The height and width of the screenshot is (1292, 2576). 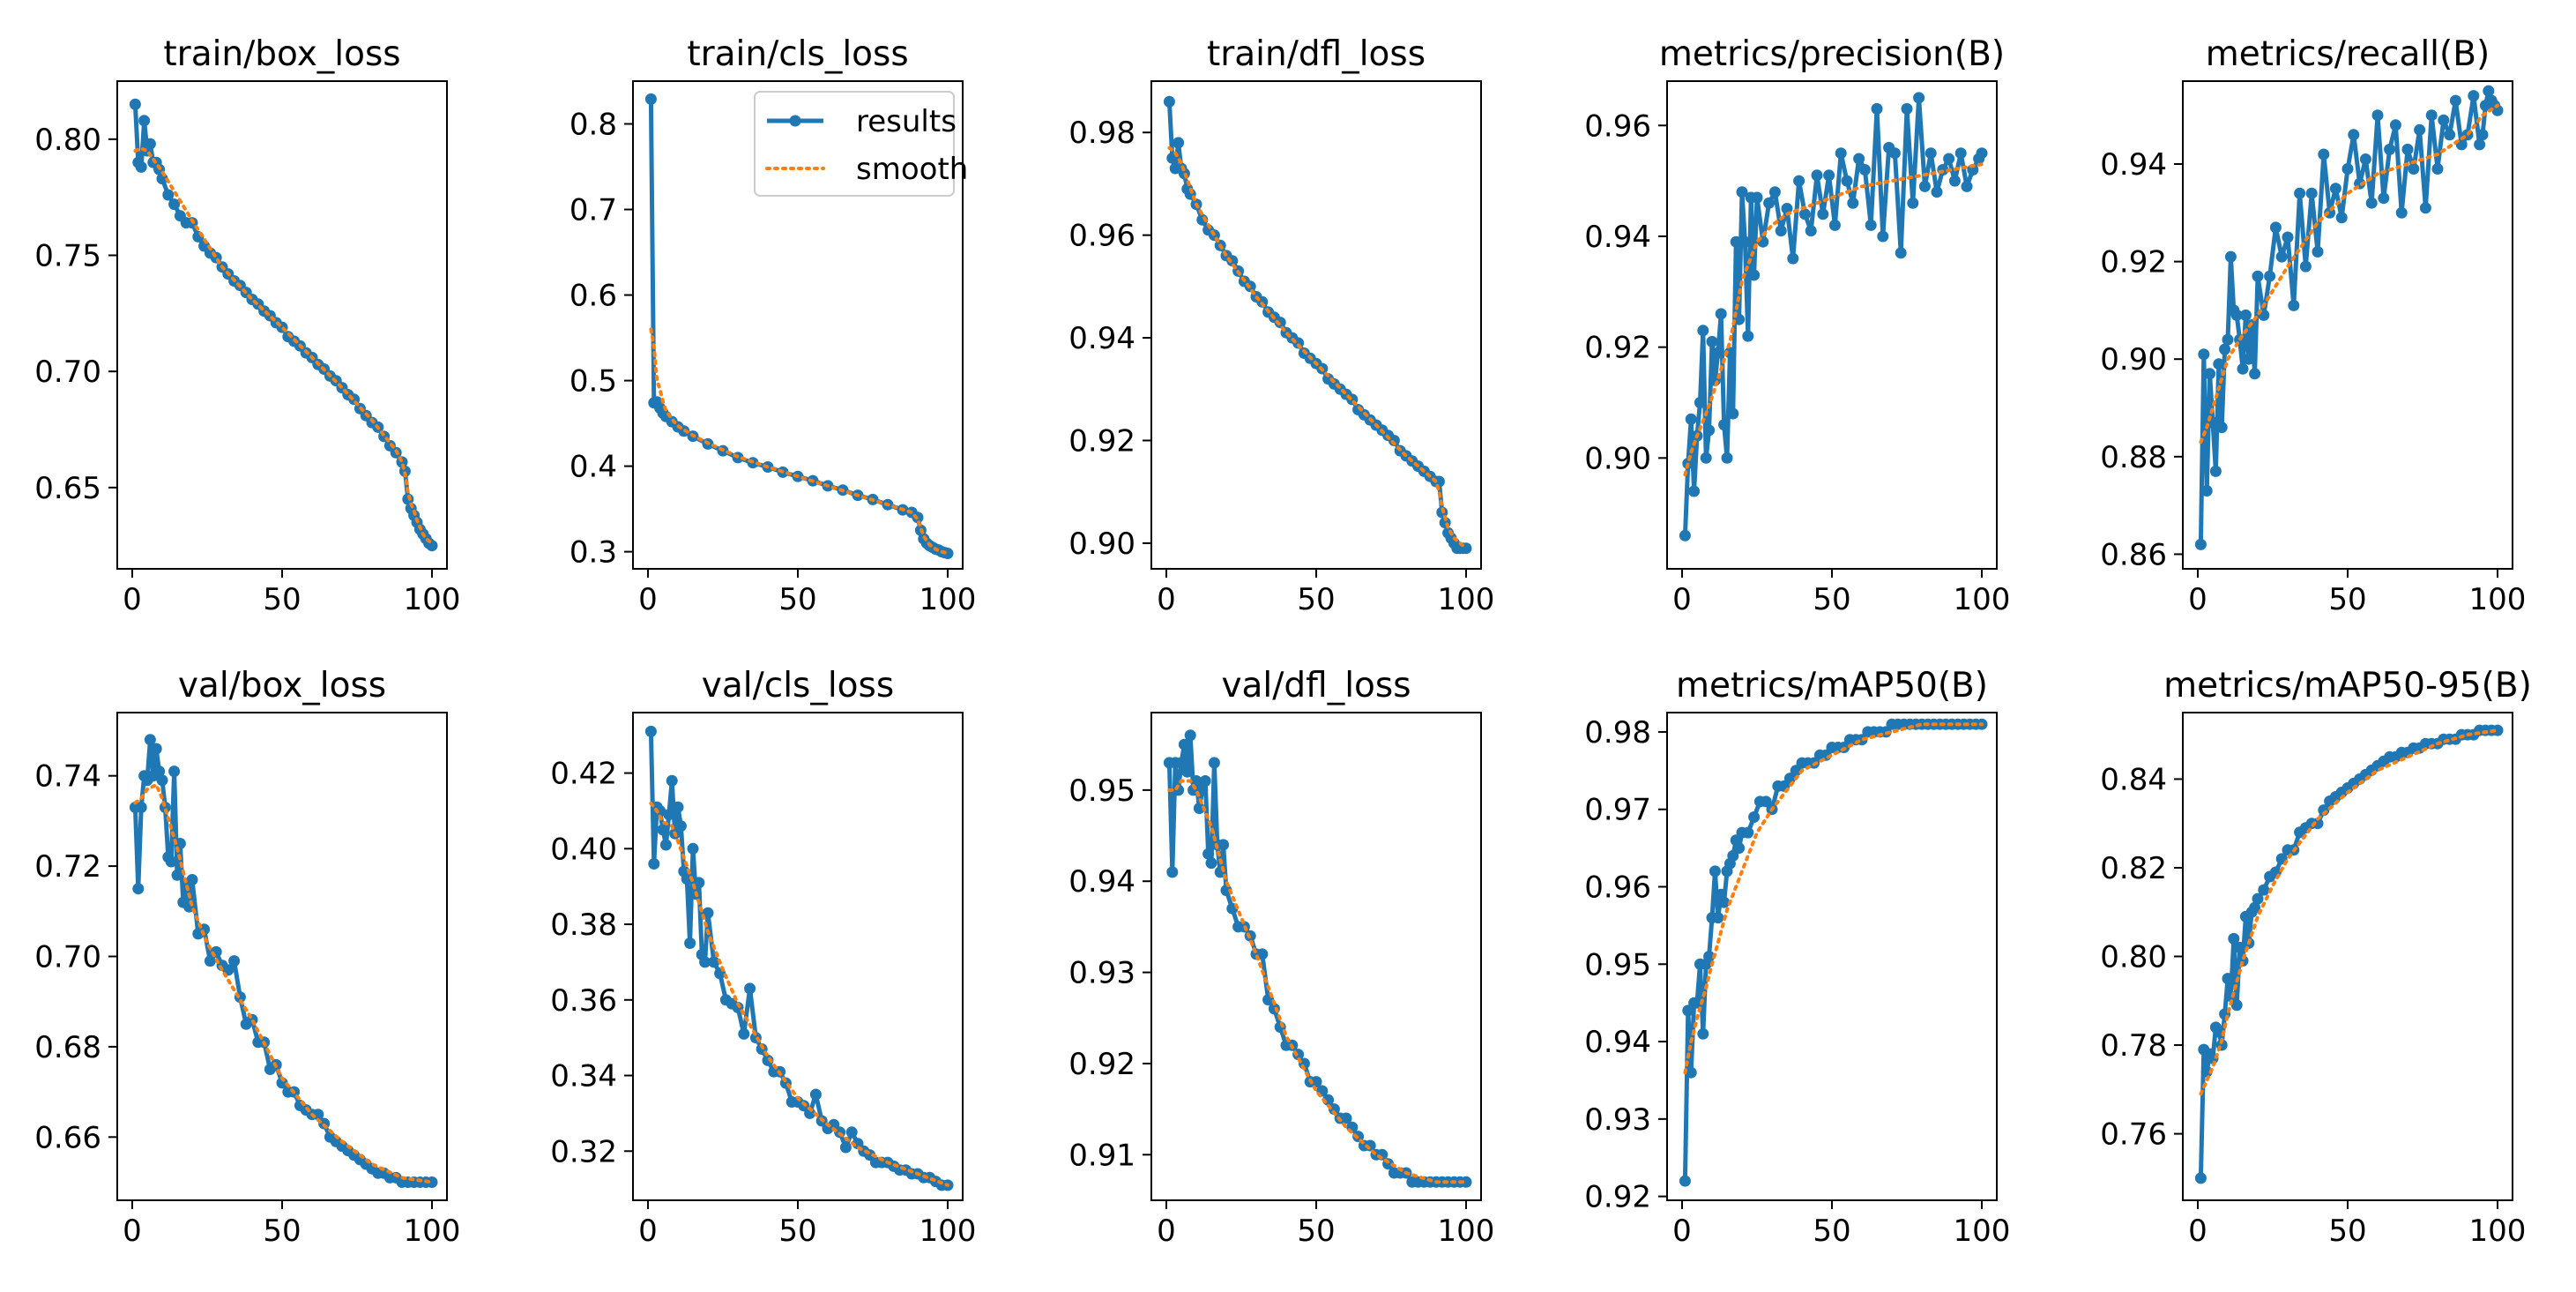 What do you see at coordinates (67, 1137) in the screenshot?
I see `y-tick-label: 0.66` at bounding box center [67, 1137].